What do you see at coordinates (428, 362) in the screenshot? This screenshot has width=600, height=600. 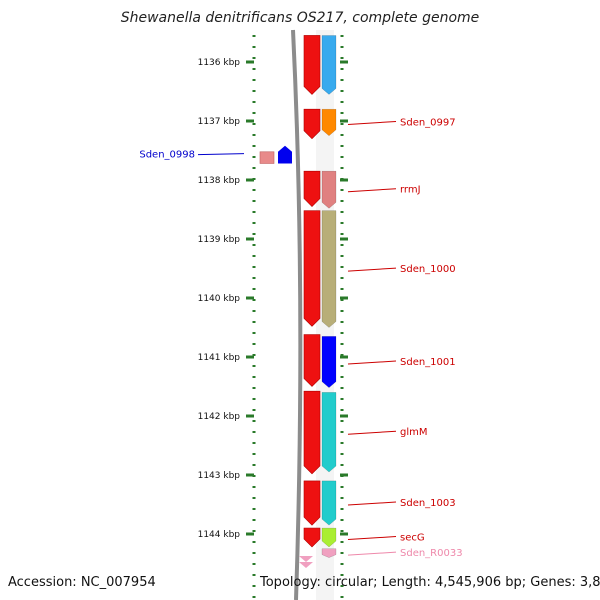 I see `gene-label: Sden_1001` at bounding box center [428, 362].